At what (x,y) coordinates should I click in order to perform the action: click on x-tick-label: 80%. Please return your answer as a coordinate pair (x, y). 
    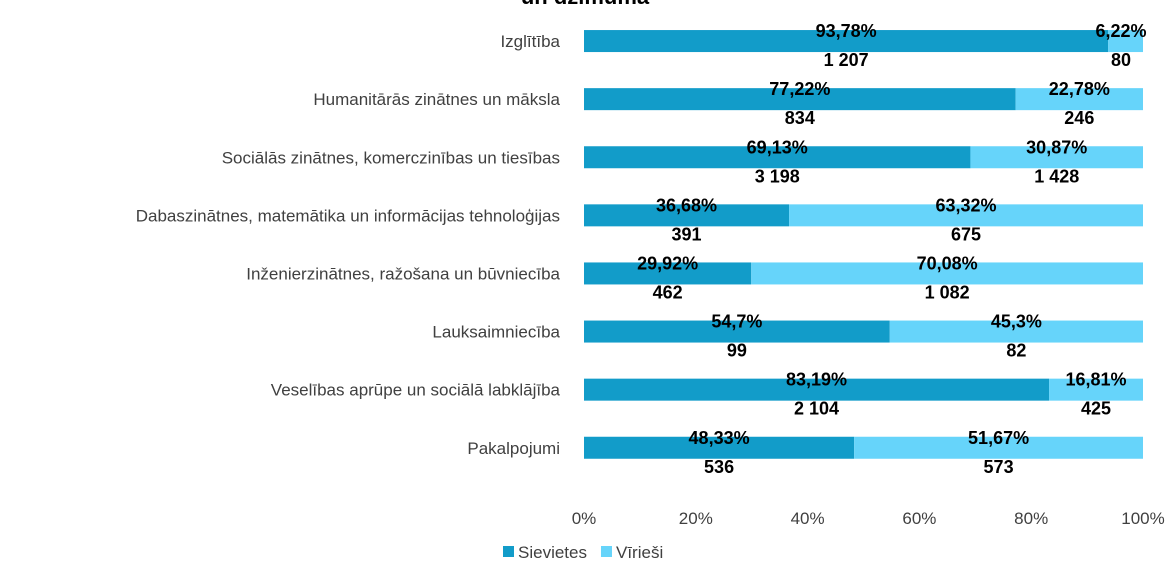
    Looking at the image, I should click on (1031, 518).